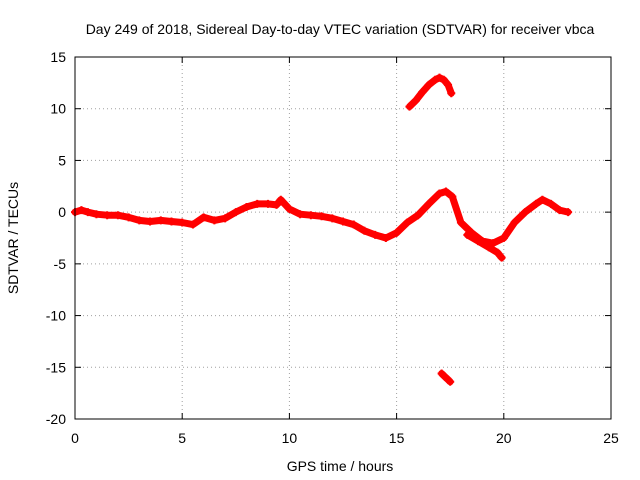 The width and height of the screenshot is (640, 480). Describe the element at coordinates (13, 238) in the screenshot. I see `y-axis-label: SDTVAR / TECUs` at that location.